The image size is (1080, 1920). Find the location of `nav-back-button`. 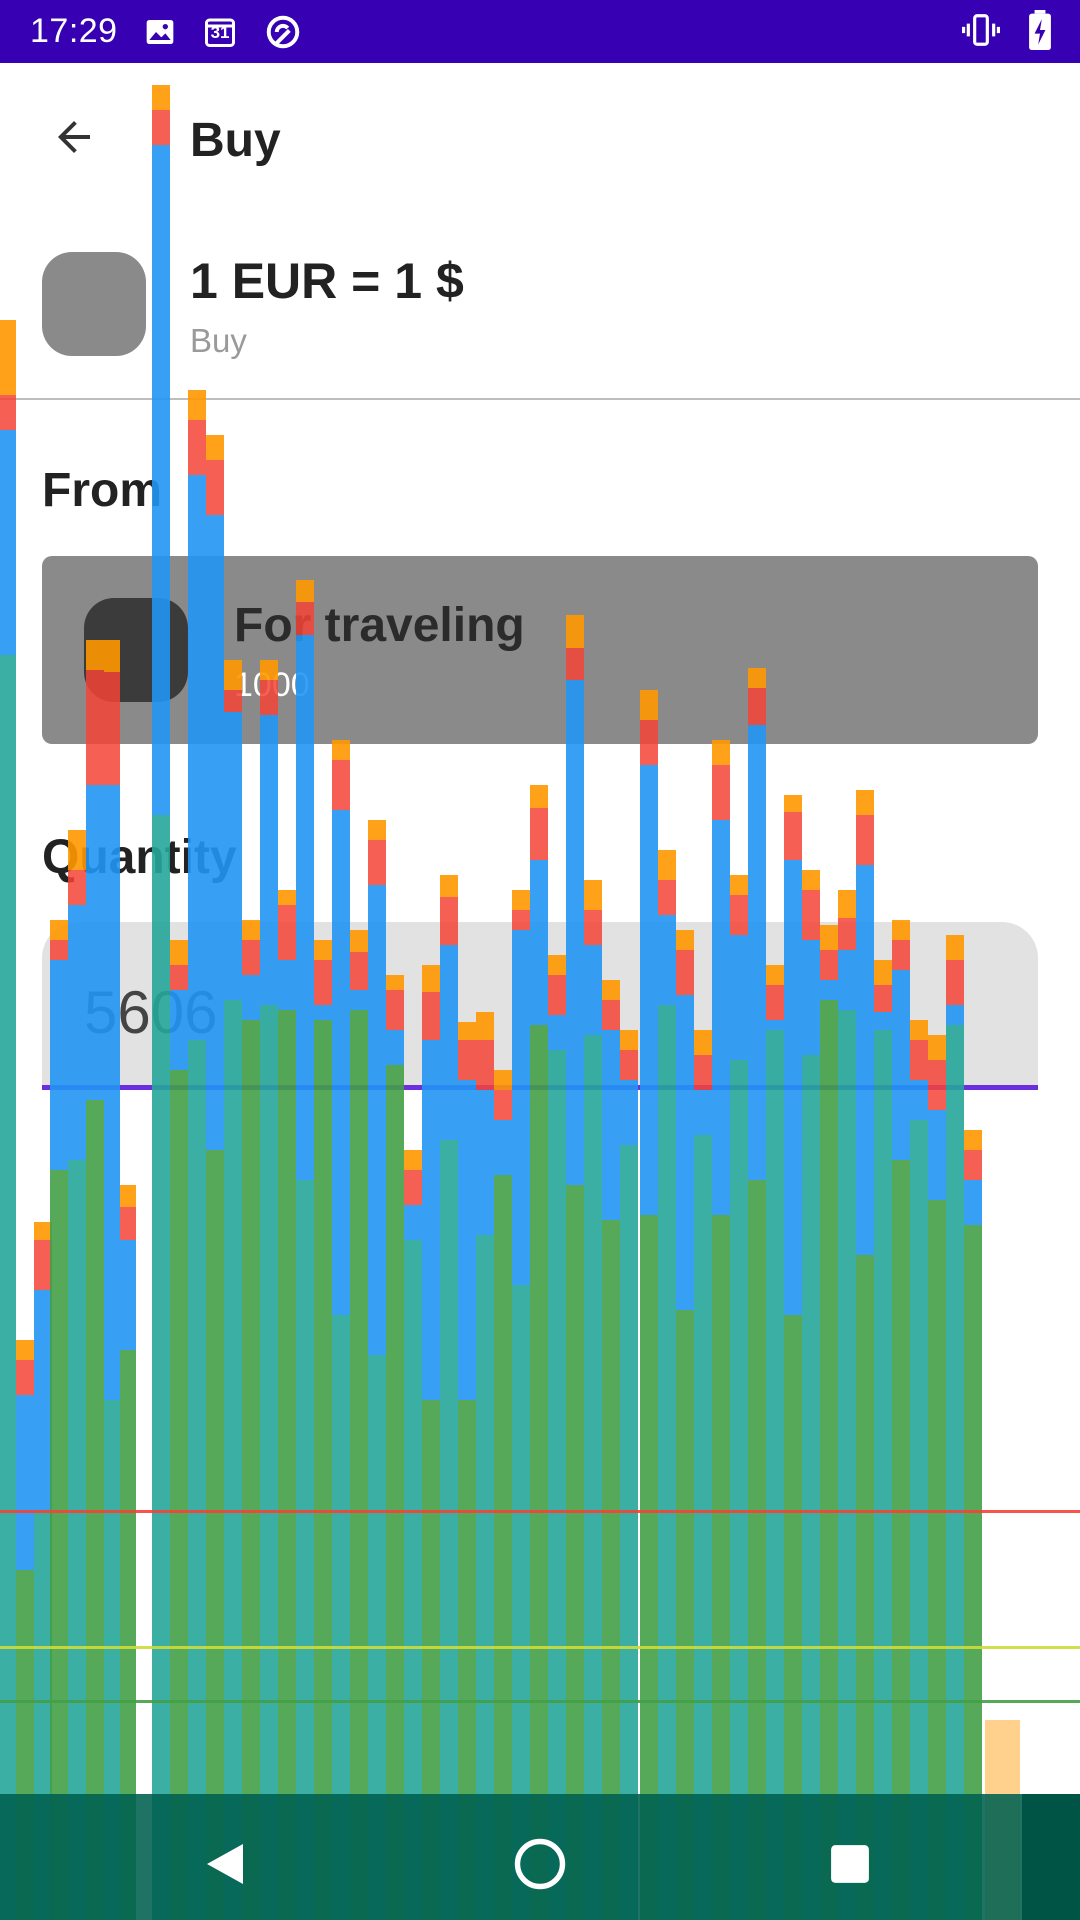

nav-back-button is located at coordinates (225, 1864).